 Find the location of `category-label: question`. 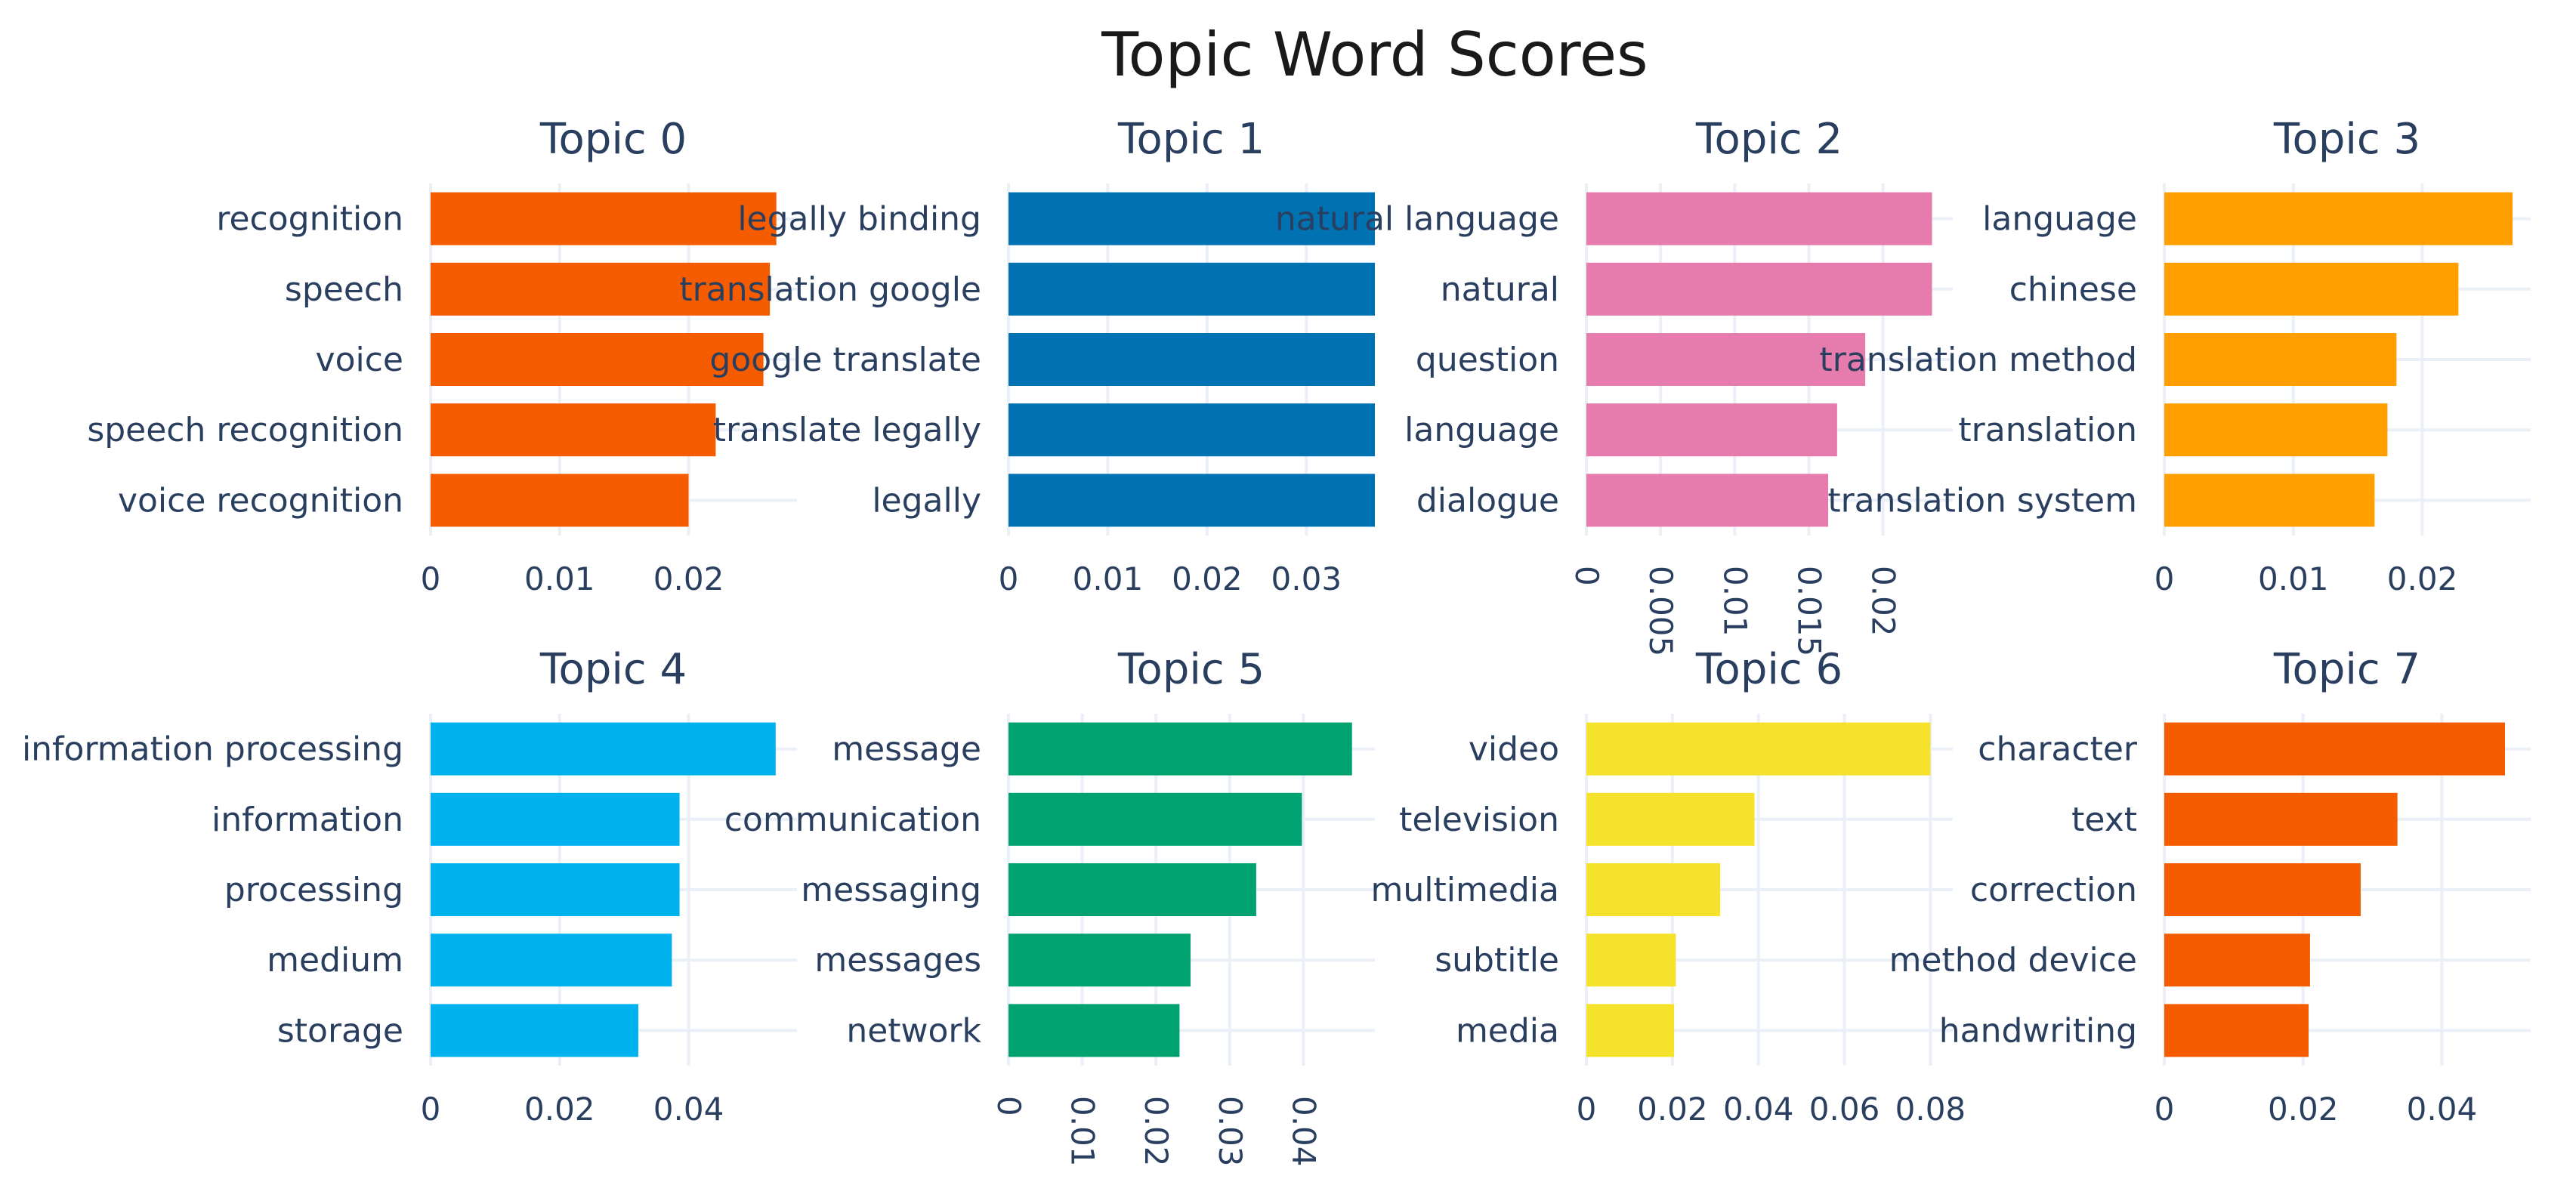

category-label: question is located at coordinates (1487, 360).